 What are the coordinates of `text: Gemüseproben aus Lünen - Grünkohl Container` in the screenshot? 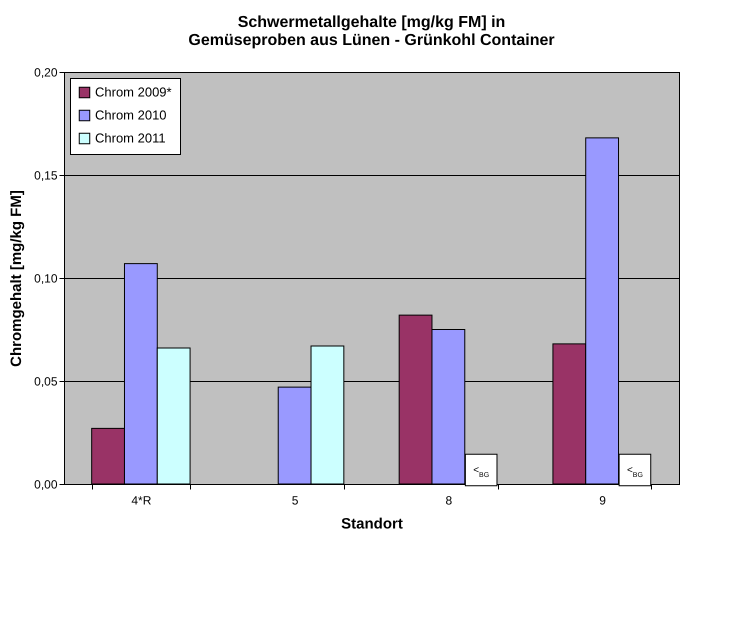 It's located at (371, 40).